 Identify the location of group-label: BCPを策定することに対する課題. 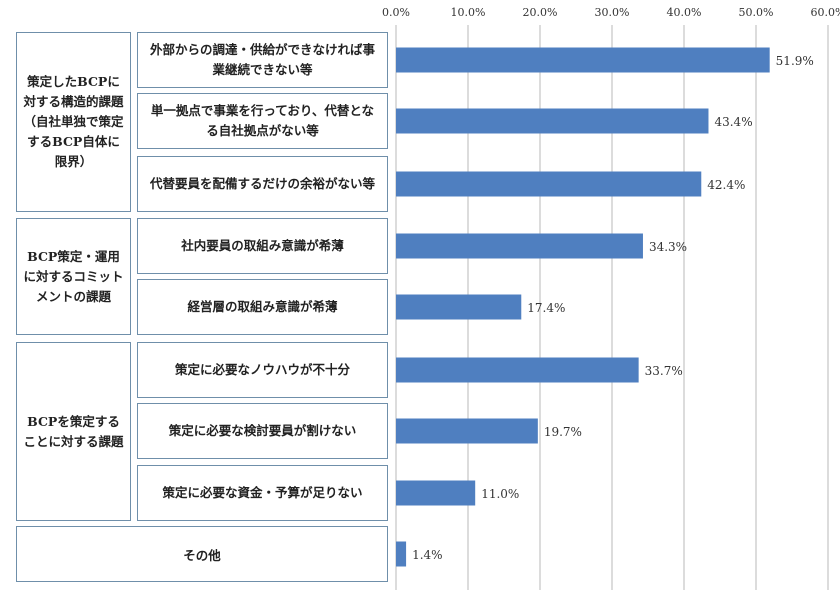
(73, 431).